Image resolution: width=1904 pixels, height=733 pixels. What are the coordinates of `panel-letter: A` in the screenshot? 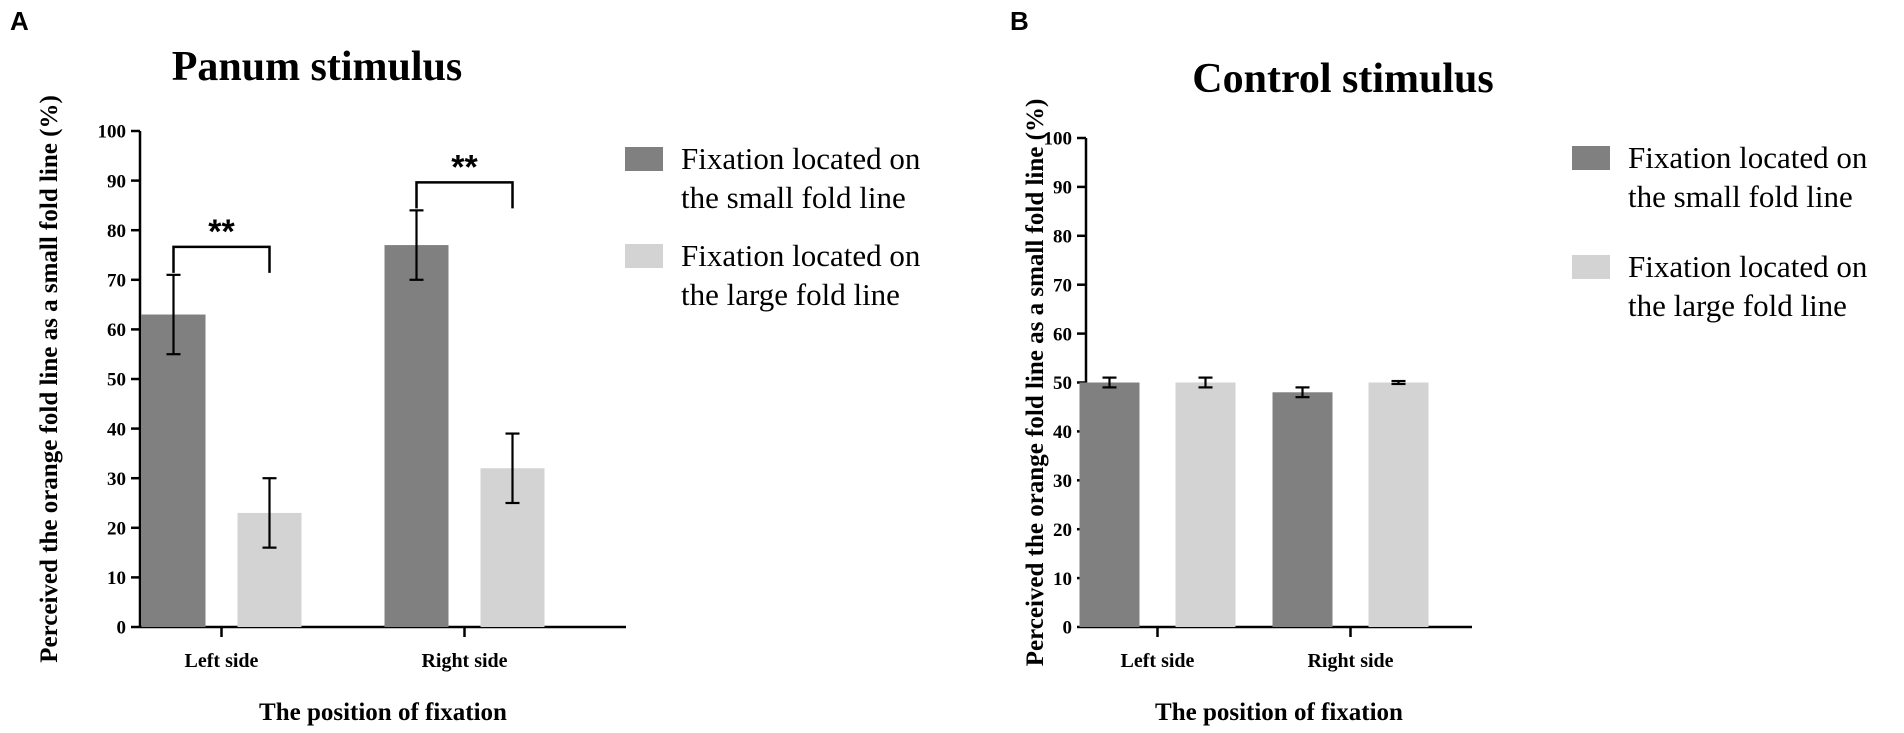 It's located at (19, 21).